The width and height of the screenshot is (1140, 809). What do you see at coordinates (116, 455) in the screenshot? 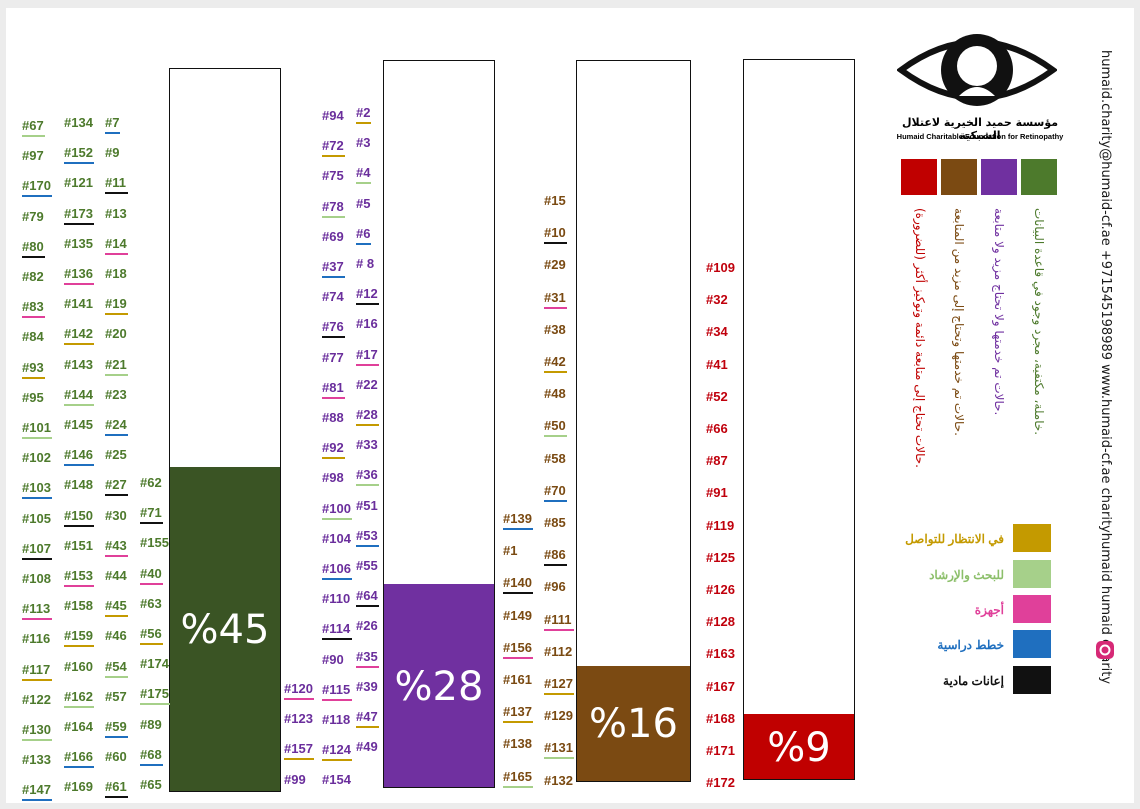
I see `case-number: #25` at bounding box center [116, 455].